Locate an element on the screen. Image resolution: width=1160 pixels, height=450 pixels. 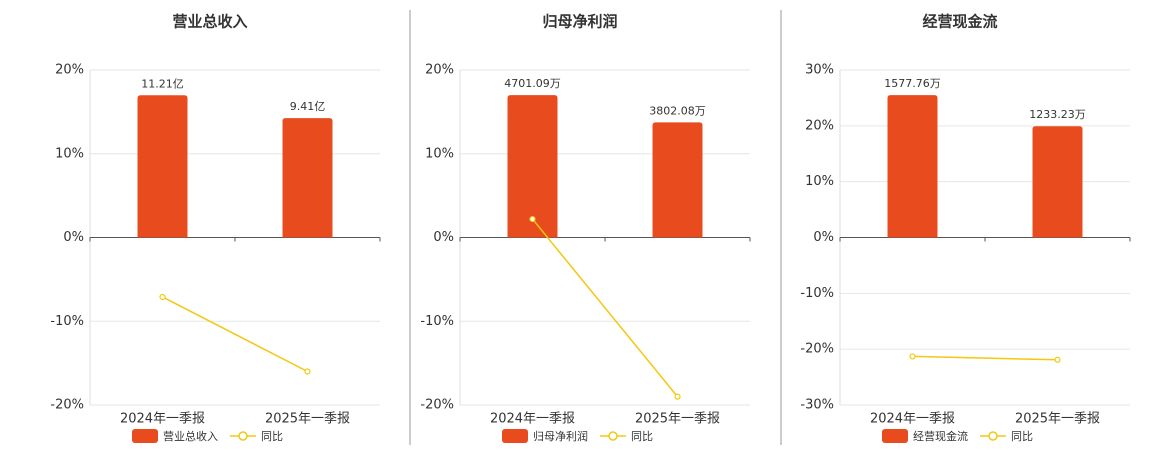
value-label: 1577.76万 is located at coordinates (912, 83).